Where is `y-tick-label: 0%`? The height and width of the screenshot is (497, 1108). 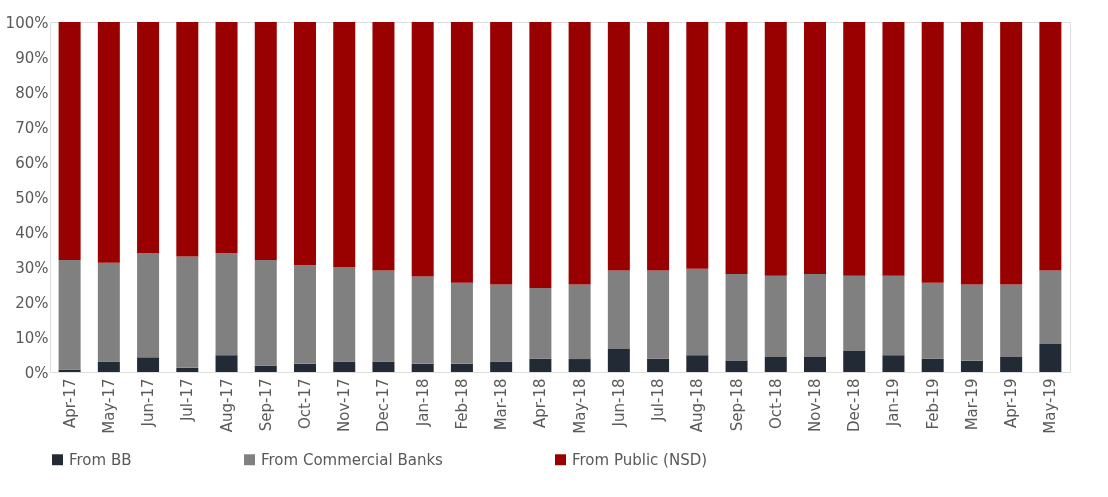
y-tick-label: 0% is located at coordinates (36, 372).